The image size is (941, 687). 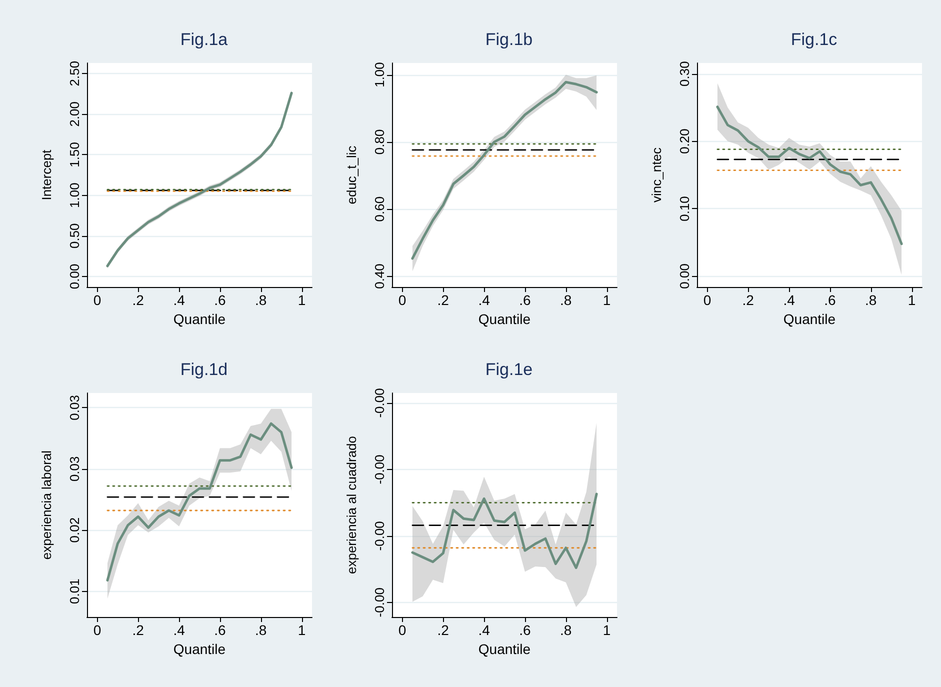 What do you see at coordinates (46, 174) in the screenshot?
I see `y-axis-title: Intercept` at bounding box center [46, 174].